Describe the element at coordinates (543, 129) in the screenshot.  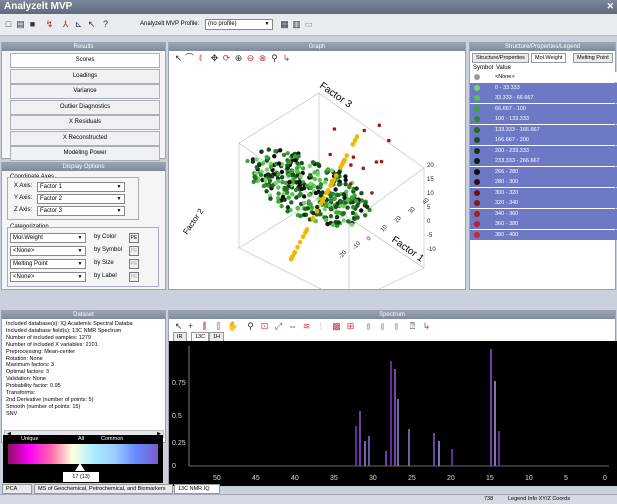
I see `legend-row: 133.333 - 166.667` at that location.